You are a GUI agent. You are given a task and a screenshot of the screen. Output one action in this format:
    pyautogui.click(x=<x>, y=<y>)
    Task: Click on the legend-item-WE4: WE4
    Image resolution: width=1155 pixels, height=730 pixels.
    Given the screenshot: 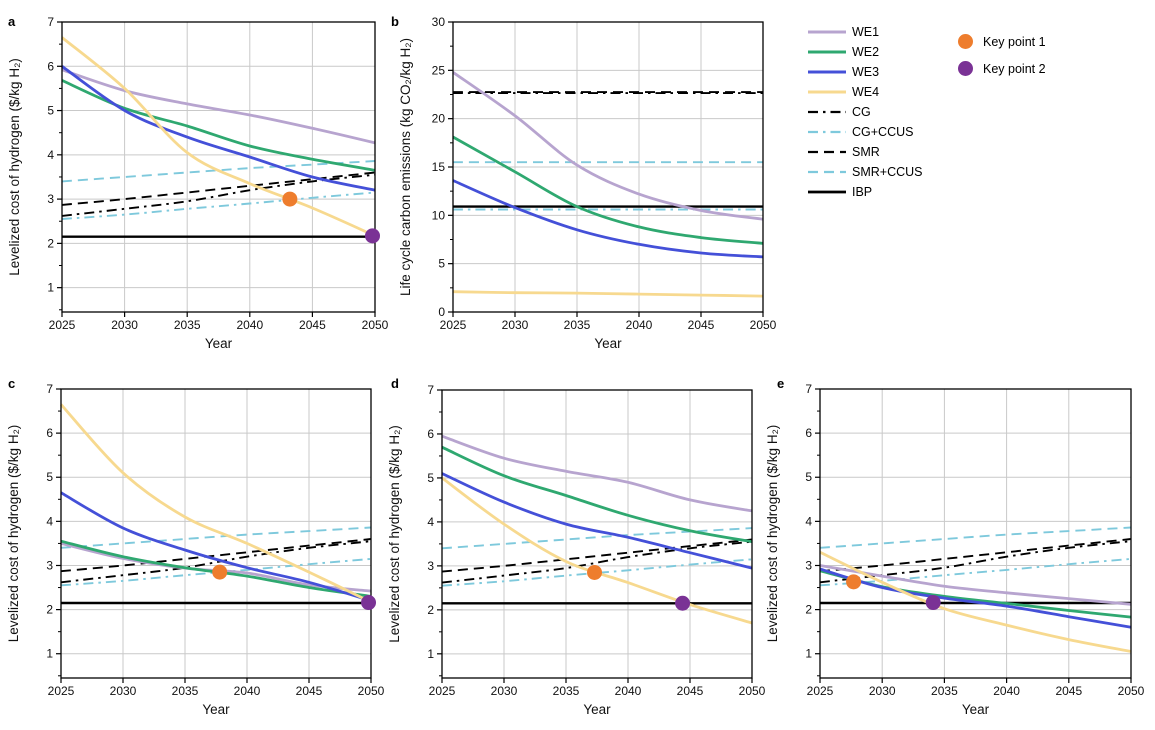 What is the action you would take?
    pyautogui.click(x=864, y=92)
    